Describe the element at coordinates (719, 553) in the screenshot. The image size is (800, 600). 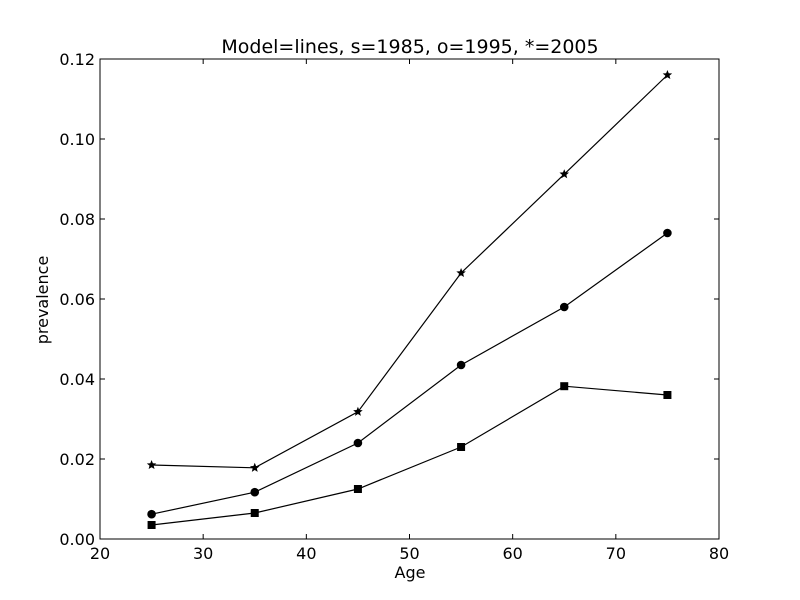
I see `x-tick-label: 80` at that location.